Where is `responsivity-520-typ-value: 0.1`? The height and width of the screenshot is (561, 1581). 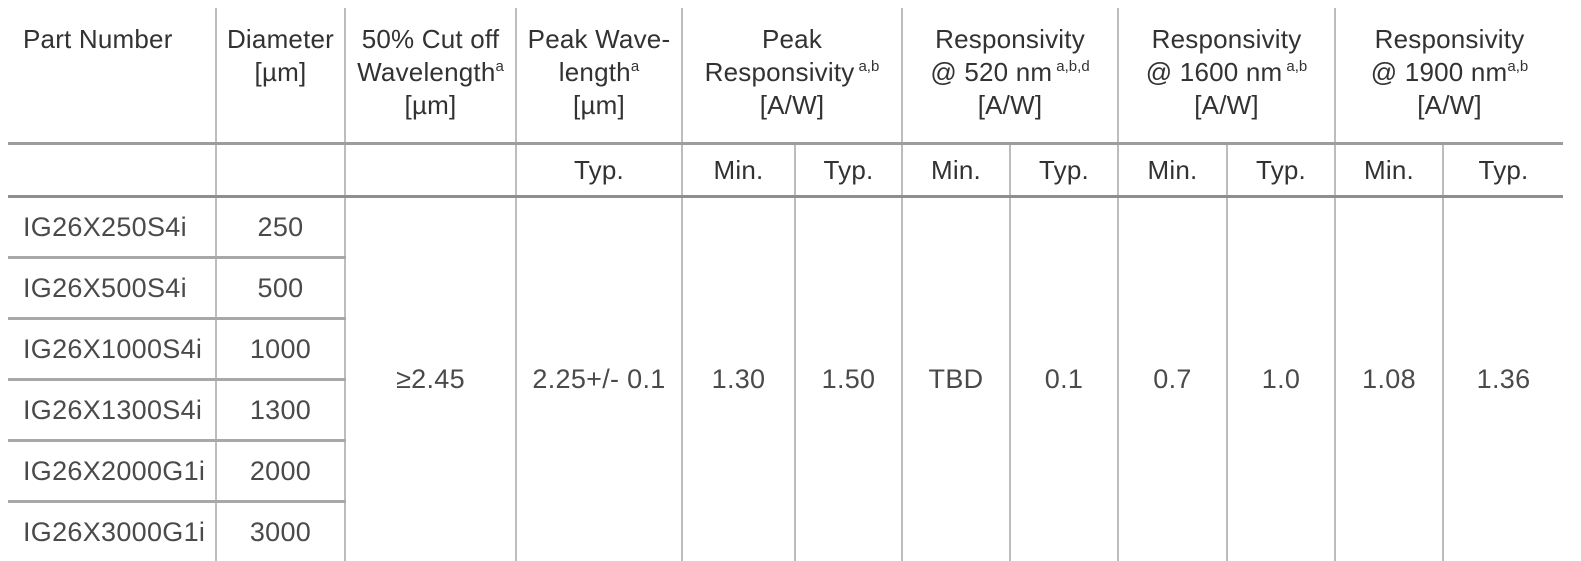 responsivity-520-typ-value: 0.1 is located at coordinates (1064, 379).